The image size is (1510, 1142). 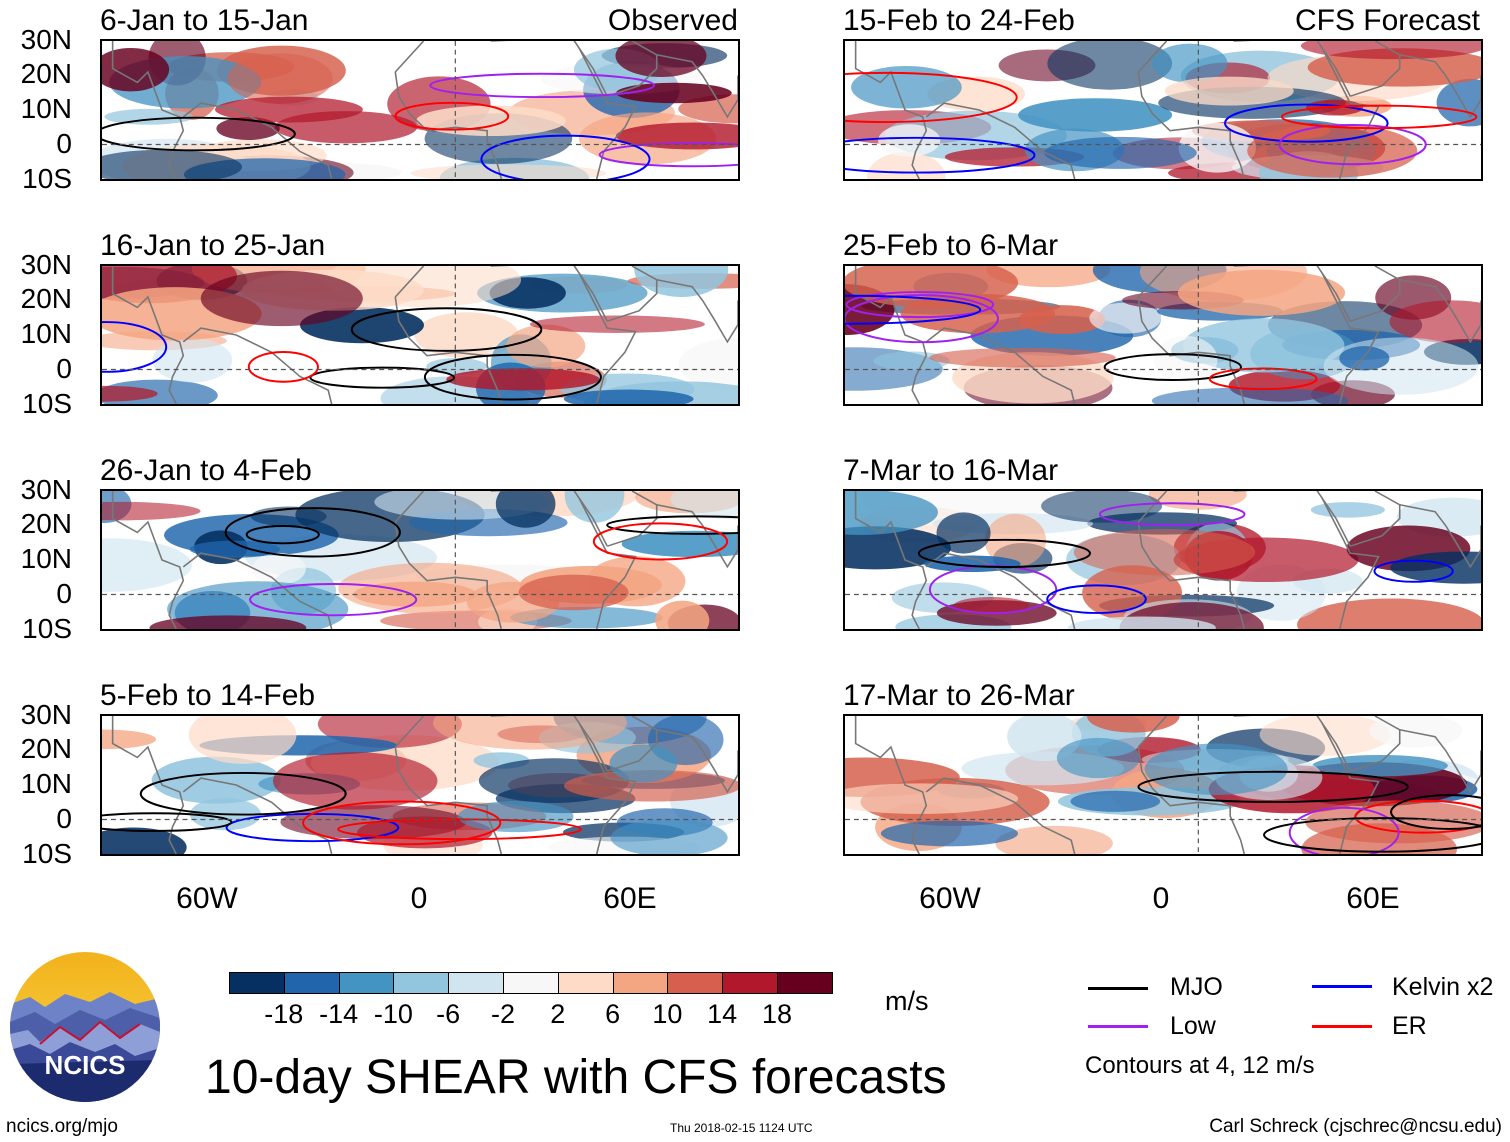 I want to click on footer-url: ncics.org/mjo, so click(x=62, y=1126).